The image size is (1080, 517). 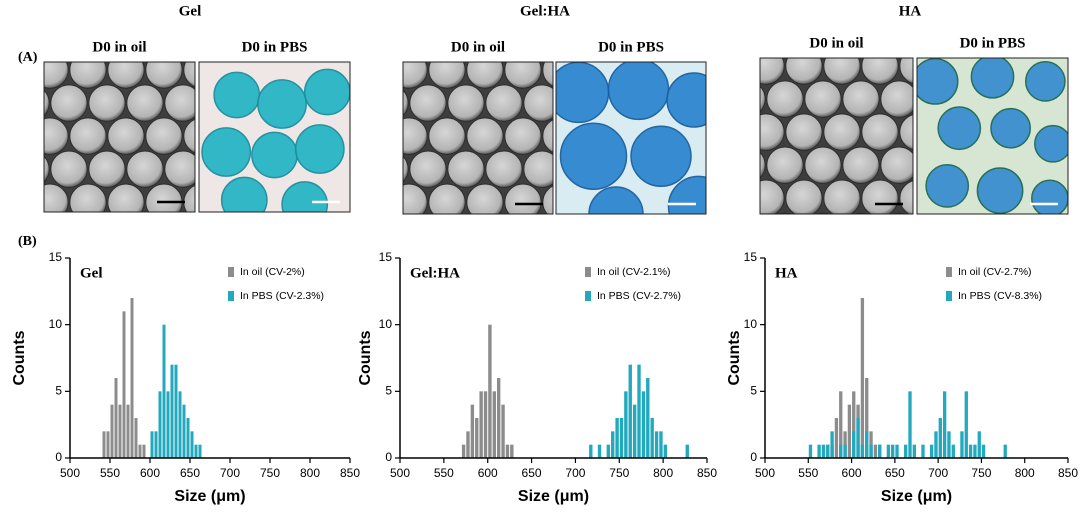 What do you see at coordinates (27, 241) in the screenshot?
I see `panel-label: (B)` at bounding box center [27, 241].